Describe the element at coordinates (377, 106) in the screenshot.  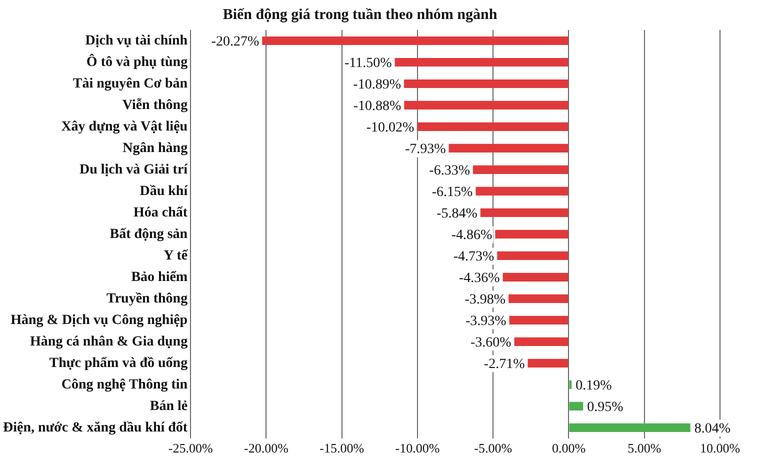
I see `data-label: -10.88%` at that location.